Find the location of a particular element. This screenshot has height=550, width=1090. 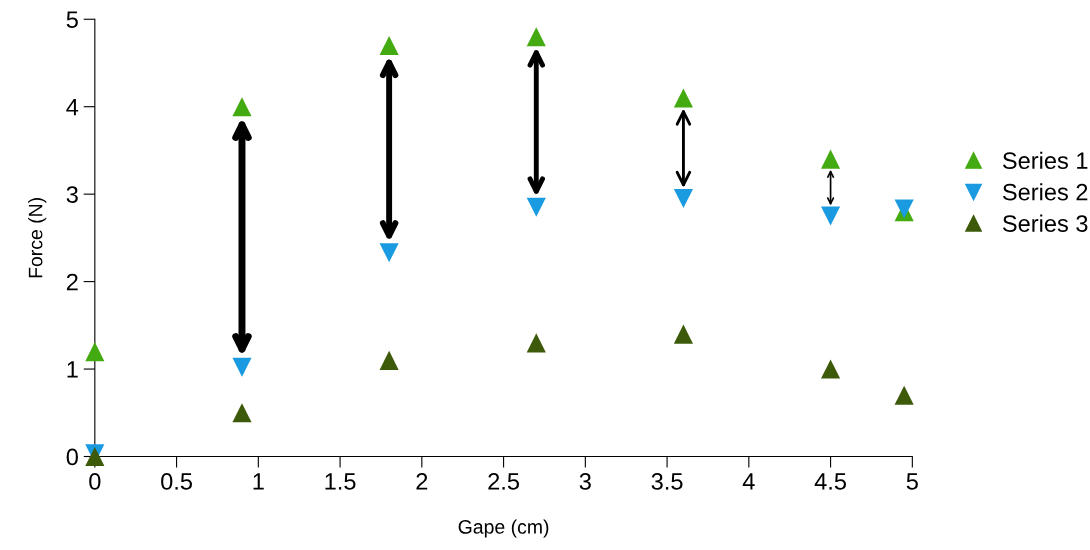

x-tick-label: 5 is located at coordinates (912, 481).